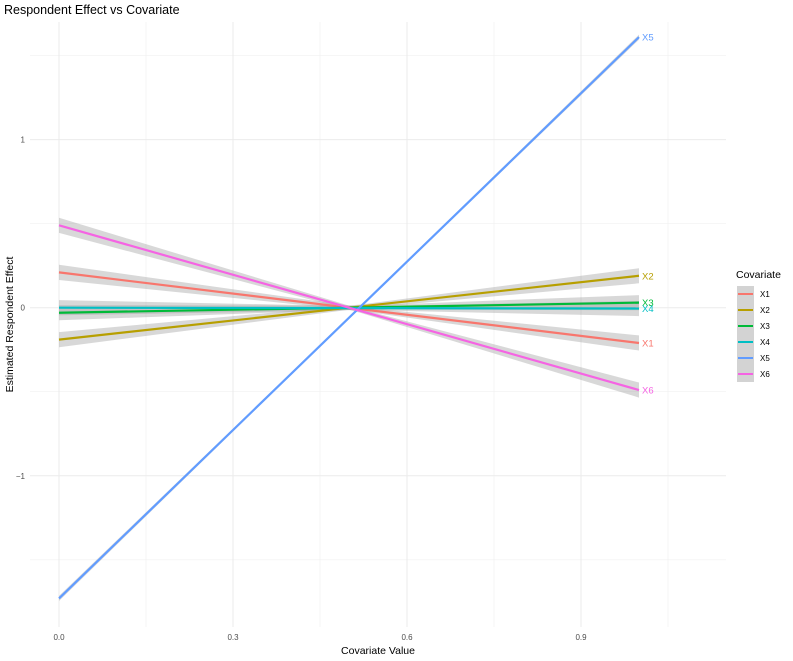  I want to click on y-axis-ticks: −1 0 1, so click(21, 308).